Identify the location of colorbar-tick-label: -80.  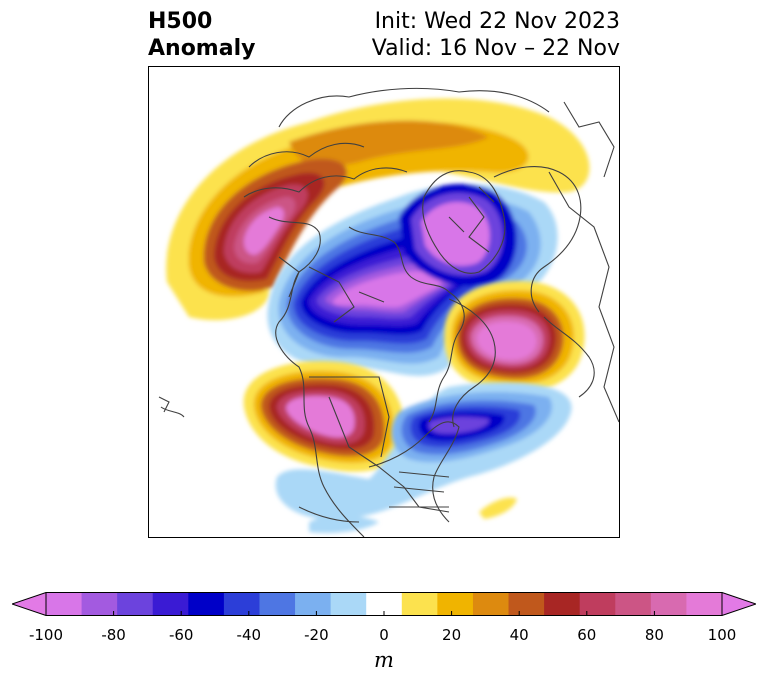
(113, 635).